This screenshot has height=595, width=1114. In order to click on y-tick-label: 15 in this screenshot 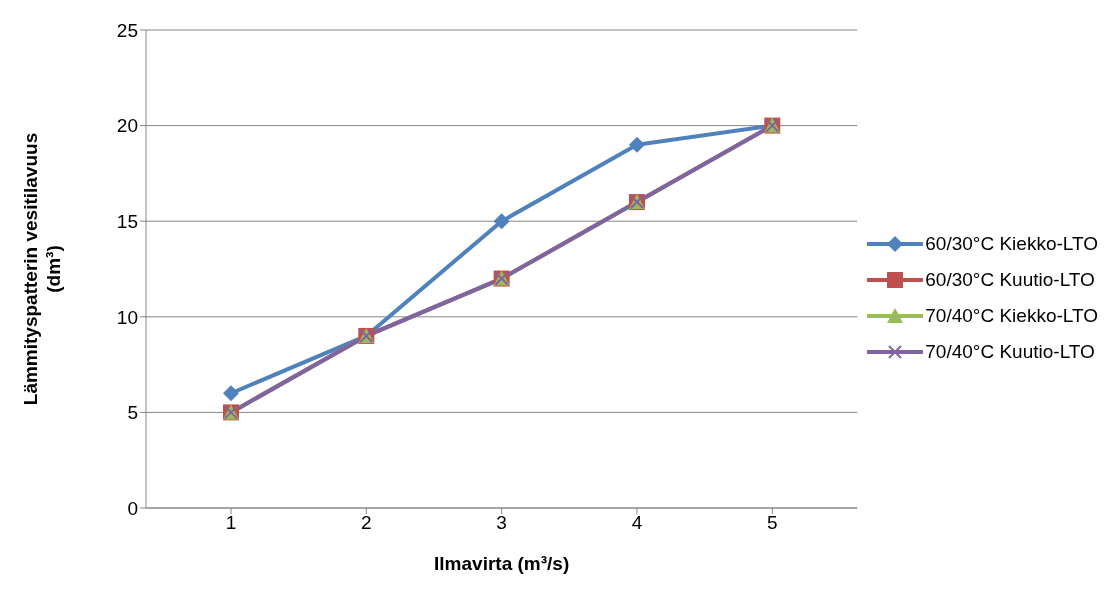, I will do `click(127, 221)`.